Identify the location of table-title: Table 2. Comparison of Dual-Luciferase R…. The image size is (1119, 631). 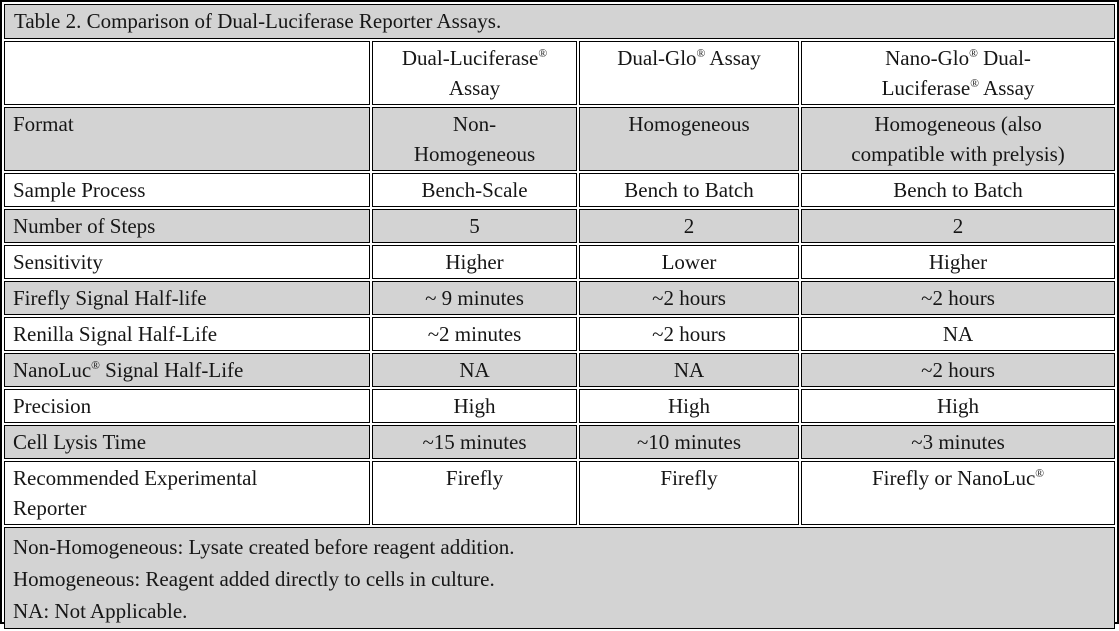
(560, 21).